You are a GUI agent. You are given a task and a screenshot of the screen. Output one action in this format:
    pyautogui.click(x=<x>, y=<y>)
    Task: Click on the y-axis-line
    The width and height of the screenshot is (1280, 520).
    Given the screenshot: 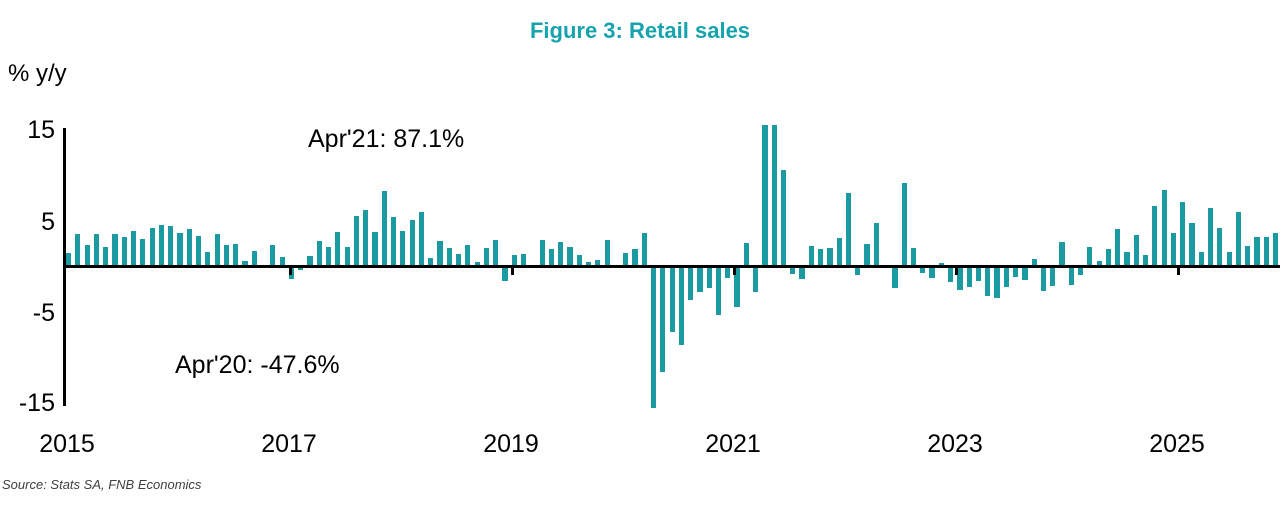 What is the action you would take?
    pyautogui.click(x=64, y=267)
    